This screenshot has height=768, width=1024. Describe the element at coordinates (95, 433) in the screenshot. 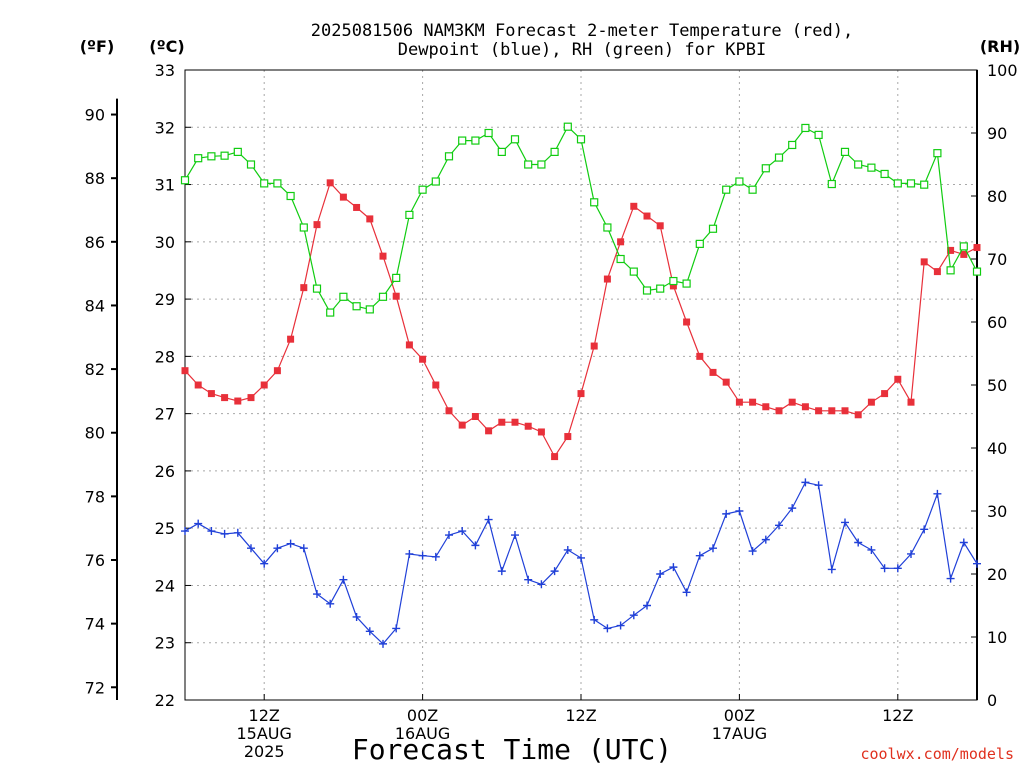

I see `fahrenheit-tick-label: 80` at that location.